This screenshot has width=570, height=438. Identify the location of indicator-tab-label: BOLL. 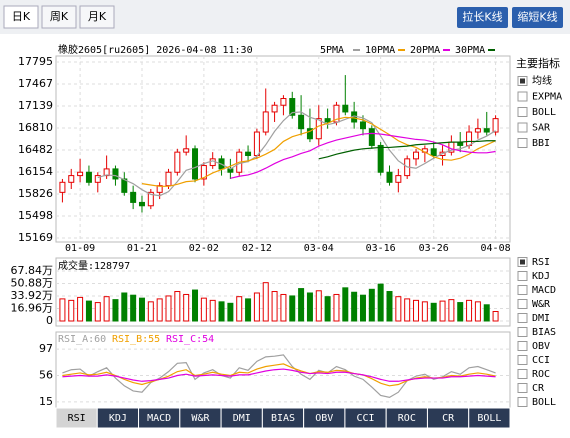
(489, 418).